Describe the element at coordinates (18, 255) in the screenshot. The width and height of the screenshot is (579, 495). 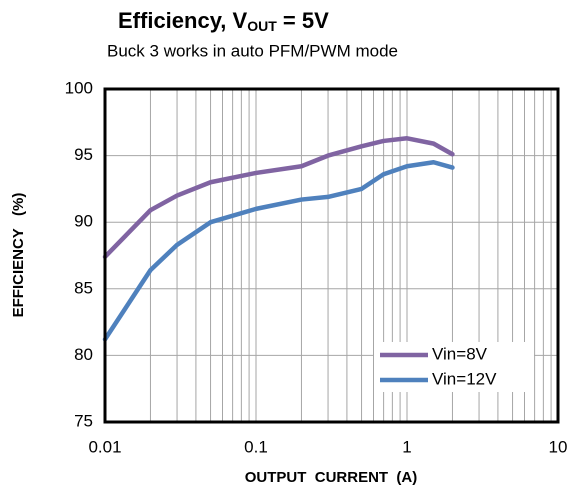
I see `y-axis-label: EFFICIENCY (%)` at that location.